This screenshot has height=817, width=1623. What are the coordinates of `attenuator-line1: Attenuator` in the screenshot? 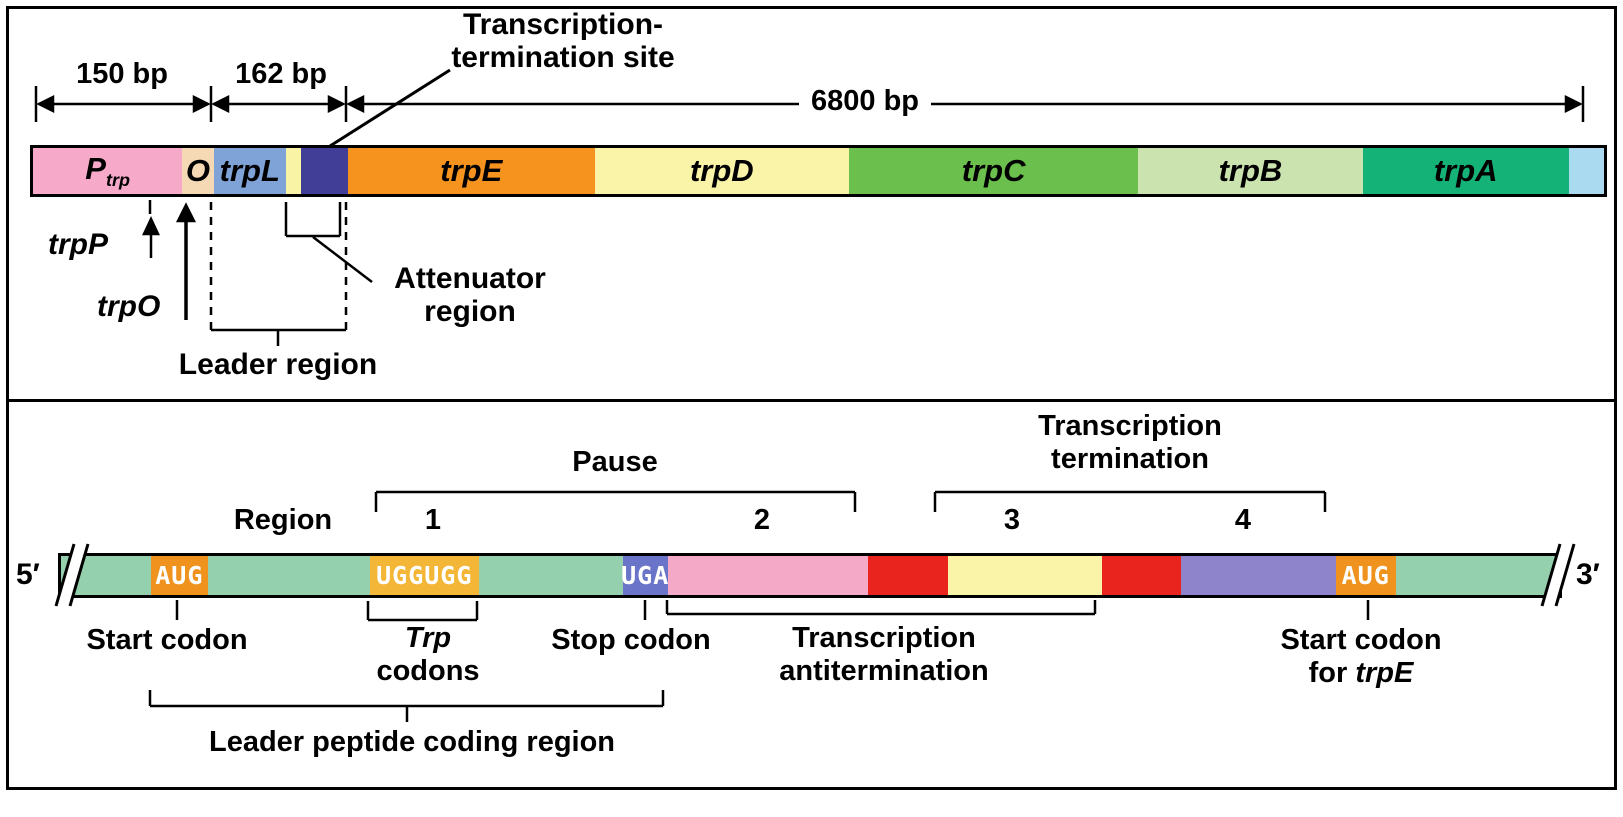 It's located at (470, 278).